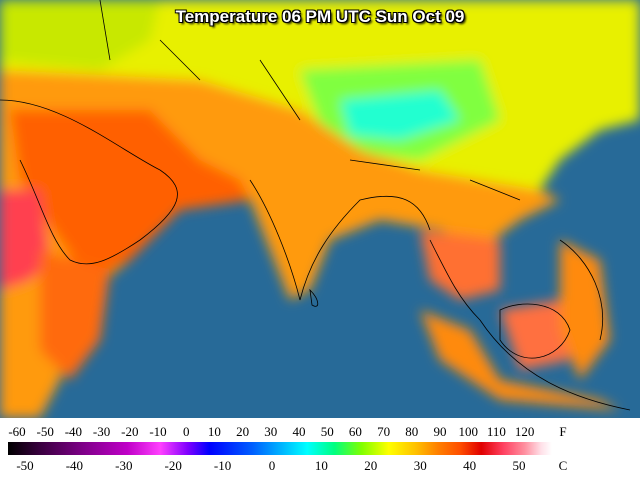 This screenshot has height=480, width=640. I want to click on celsius-label: 10, so click(321, 465).